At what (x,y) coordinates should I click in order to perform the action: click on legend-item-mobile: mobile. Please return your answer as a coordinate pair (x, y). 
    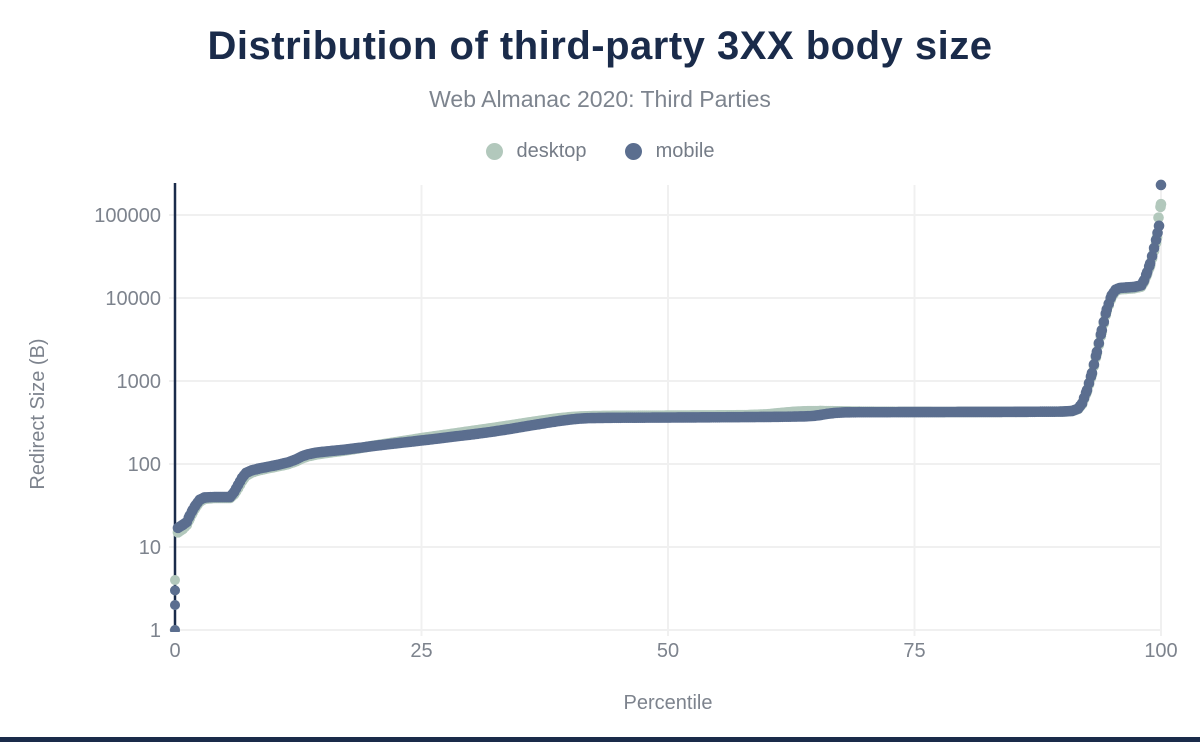
    Looking at the image, I should click on (669, 151).